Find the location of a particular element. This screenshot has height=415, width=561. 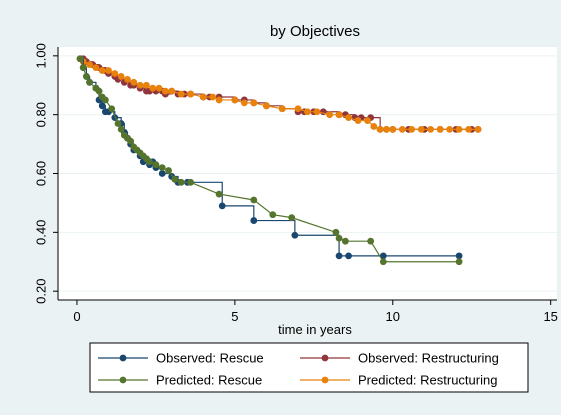

y-tick-label: 0.80 is located at coordinates (40, 114).